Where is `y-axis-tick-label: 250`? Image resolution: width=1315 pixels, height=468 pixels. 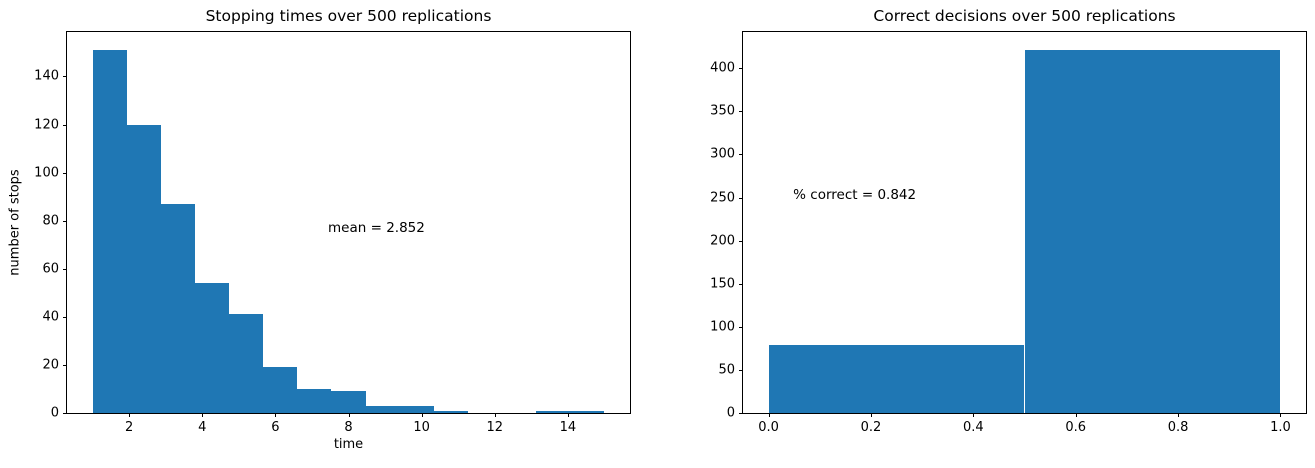
y-axis-tick-label: 250 is located at coordinates (722, 197).